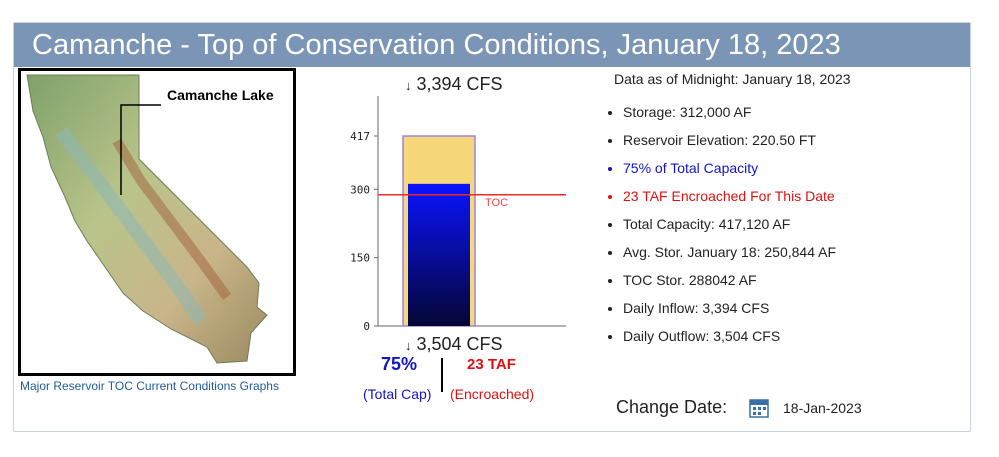 The width and height of the screenshot is (999, 457). Describe the element at coordinates (360, 189) in the screenshot. I see `y-tick-label: 300` at that location.